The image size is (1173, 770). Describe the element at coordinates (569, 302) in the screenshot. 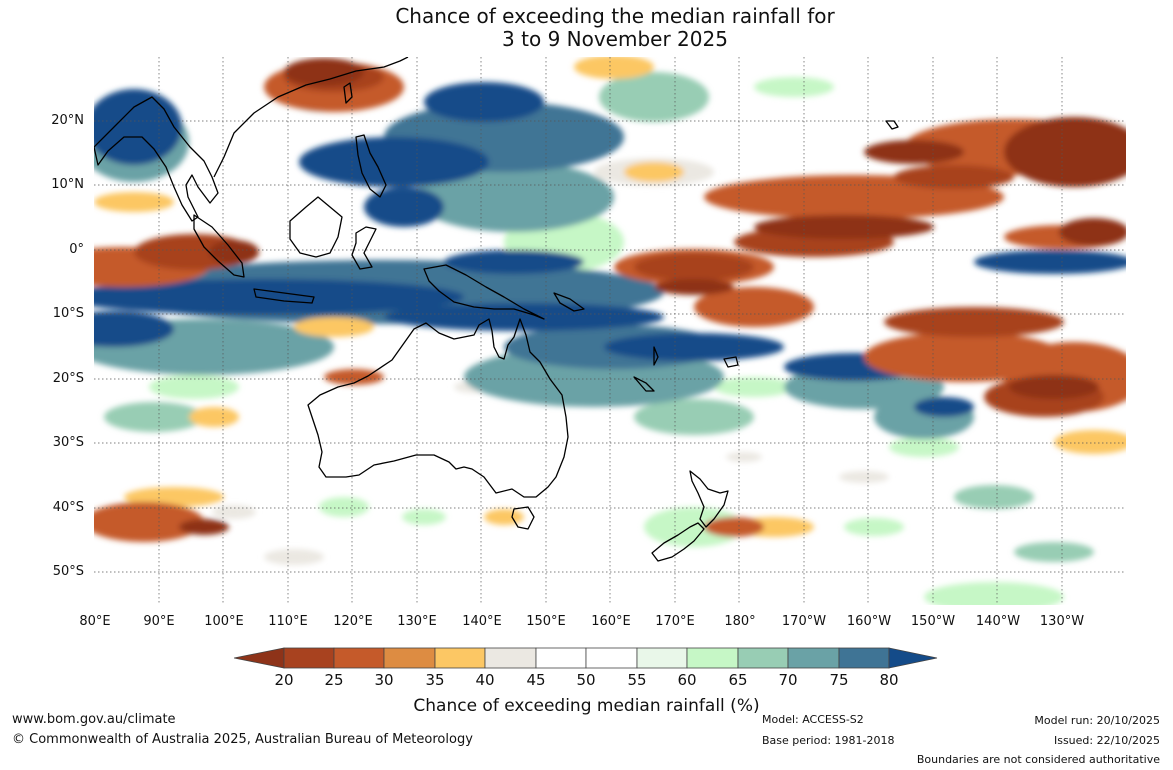

I see `solomon-islands` at that location.